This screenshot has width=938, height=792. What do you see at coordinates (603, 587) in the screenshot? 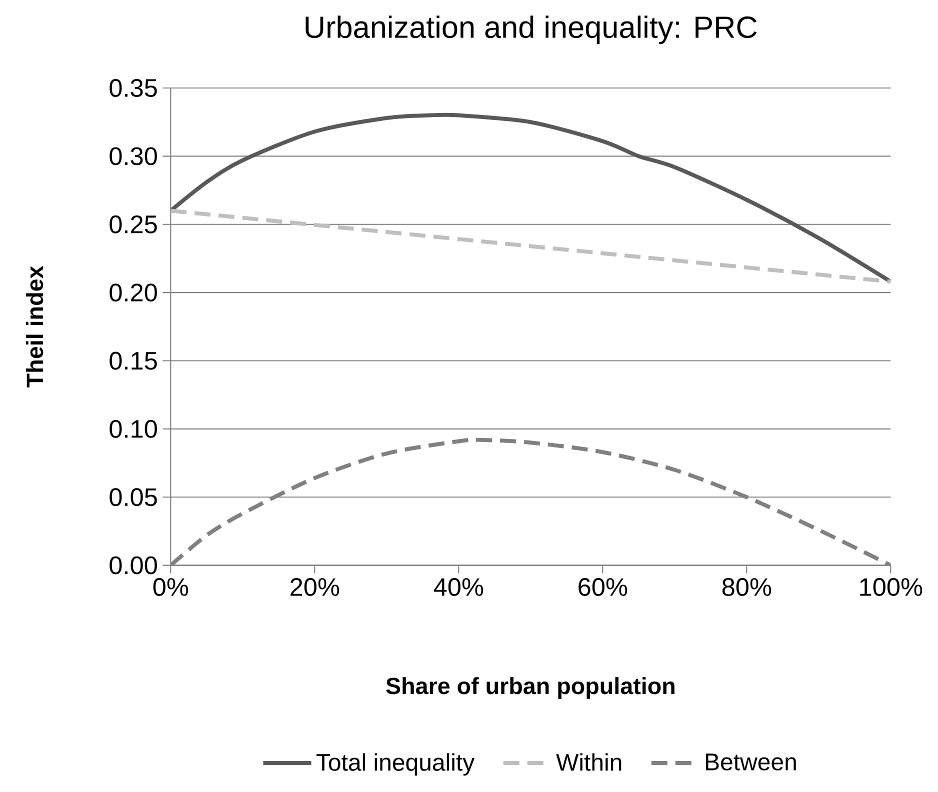
I see `x-tick-label: 60%` at bounding box center [603, 587].